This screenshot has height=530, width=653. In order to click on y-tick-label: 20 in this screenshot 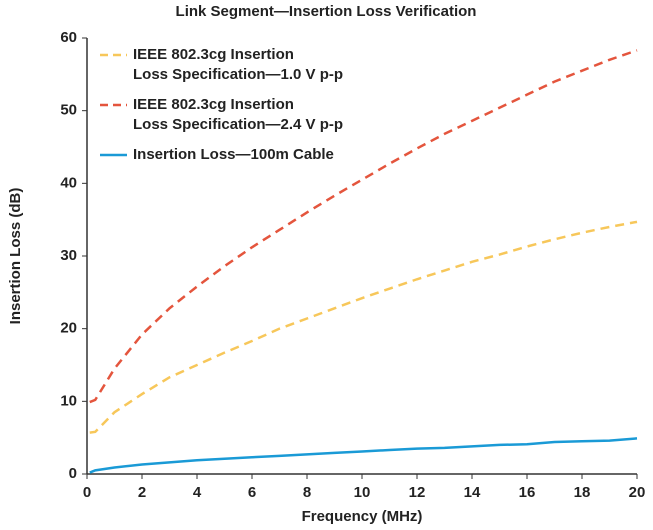, I will do `click(68, 328)`.